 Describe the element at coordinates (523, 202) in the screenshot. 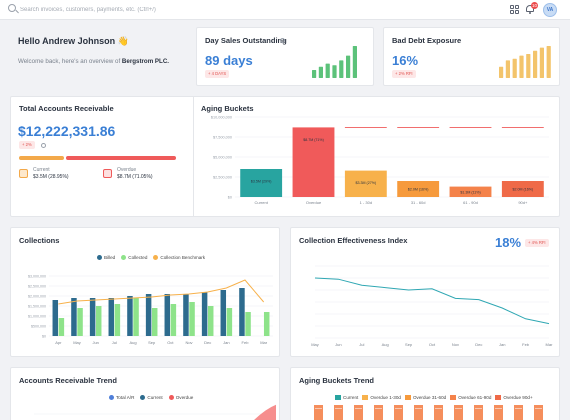

I see `aging-category-label: 90d+` at that location.